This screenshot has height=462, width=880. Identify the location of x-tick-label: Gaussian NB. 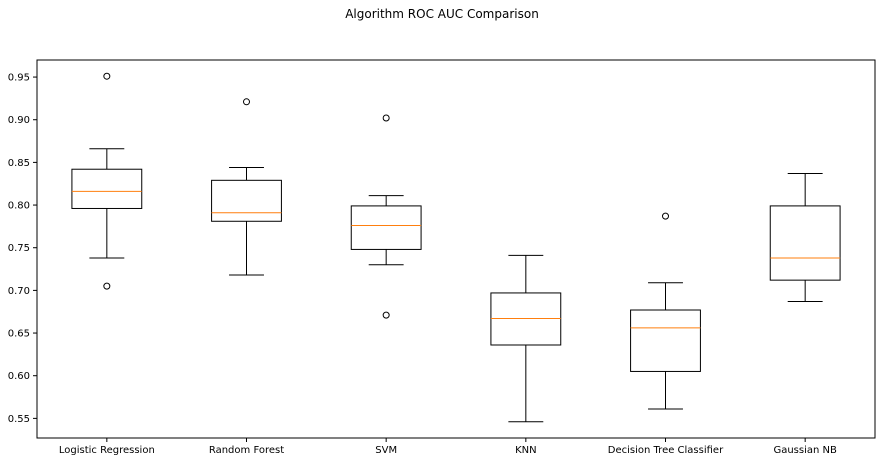
(805, 450).